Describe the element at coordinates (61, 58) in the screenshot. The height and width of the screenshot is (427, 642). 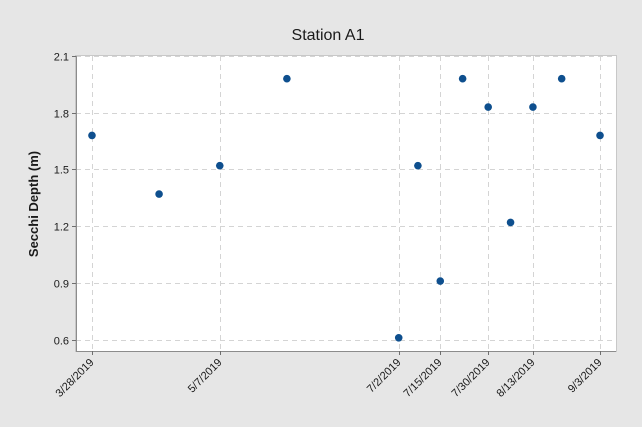
I see `y-tick-label: 2.1` at that location.